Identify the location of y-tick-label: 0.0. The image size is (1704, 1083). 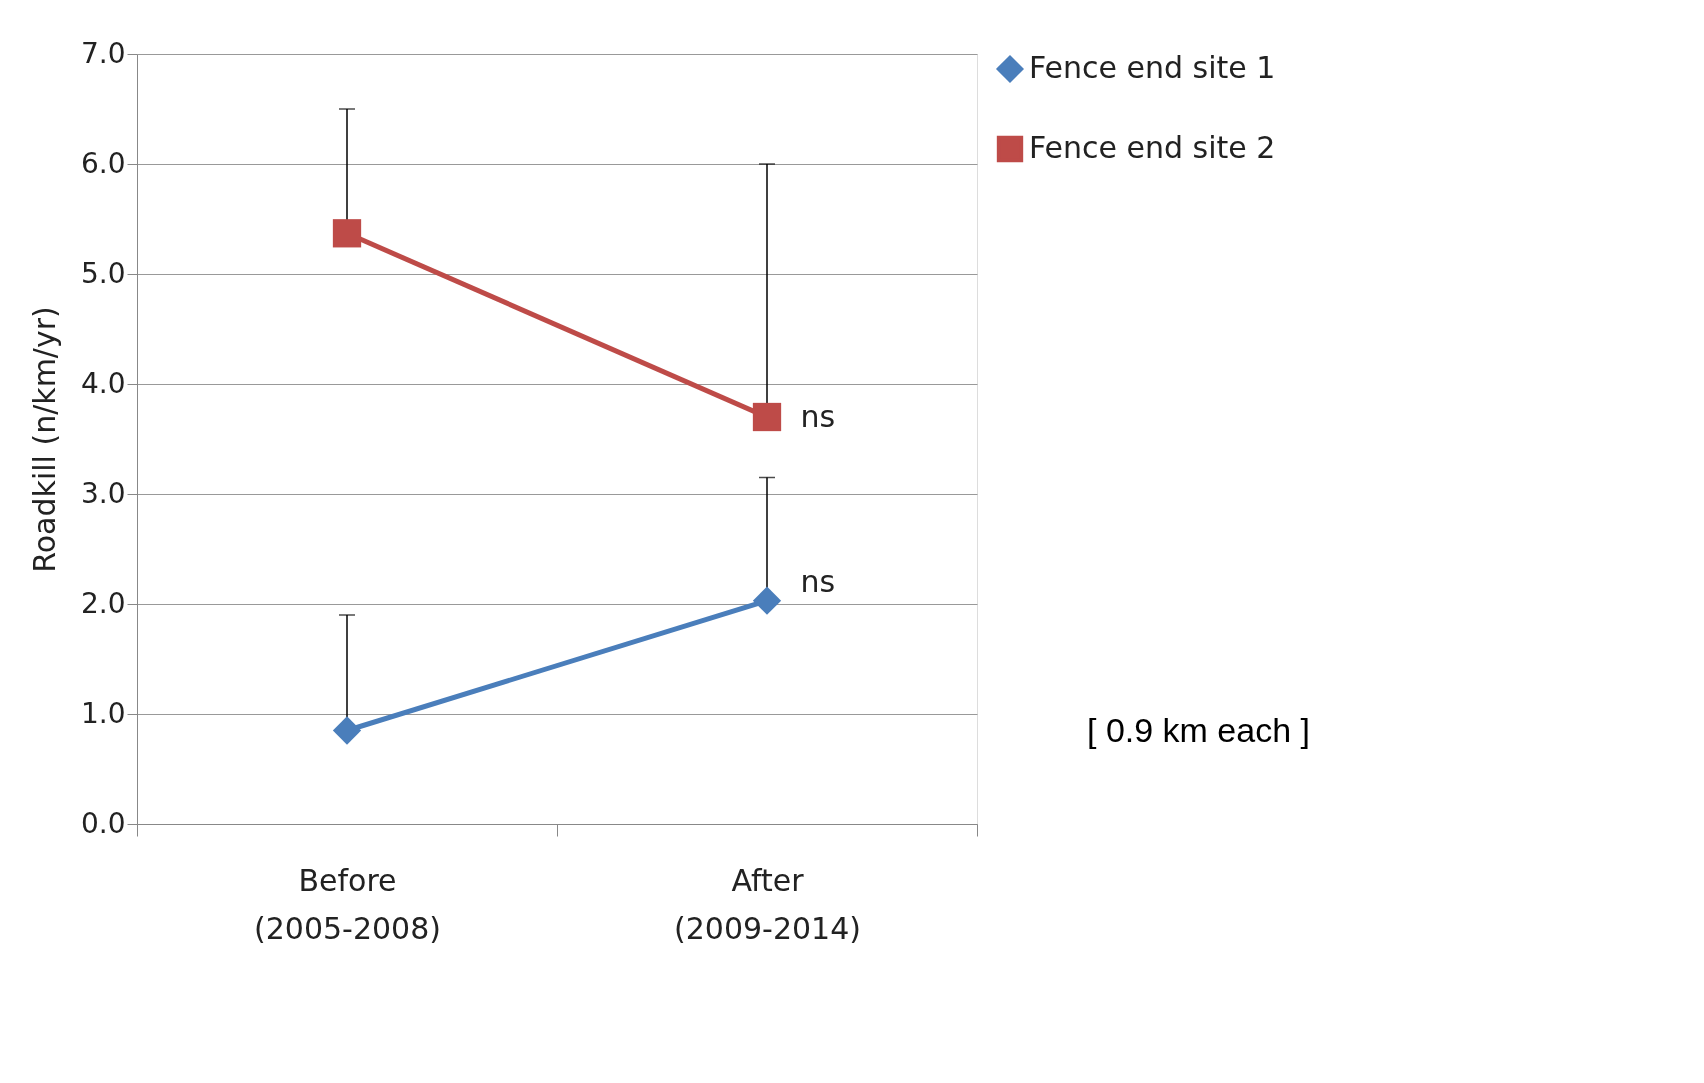
(103, 823).